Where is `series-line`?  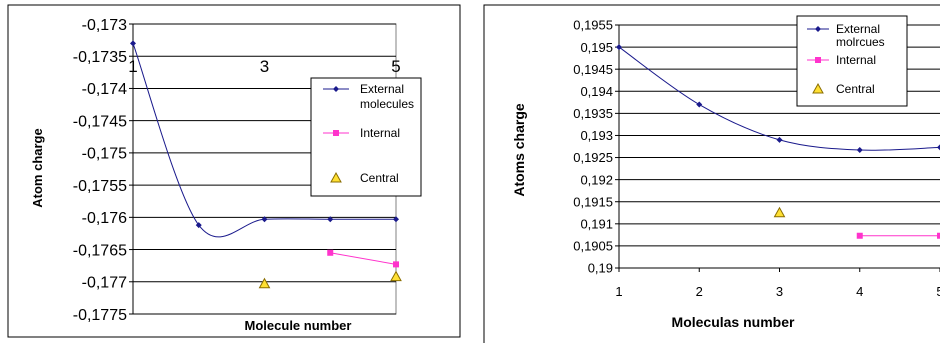
series-line is located at coordinates (363, 258).